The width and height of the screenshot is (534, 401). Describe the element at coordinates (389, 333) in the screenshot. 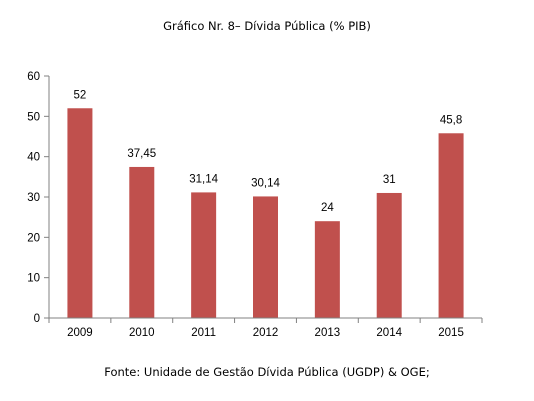

I see `x-tick-label: 2014` at that location.